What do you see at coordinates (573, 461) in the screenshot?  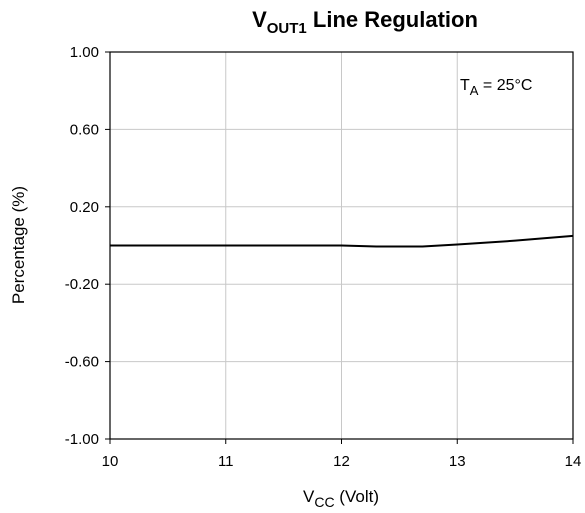 I see `x-tick-label: 14` at bounding box center [573, 461].